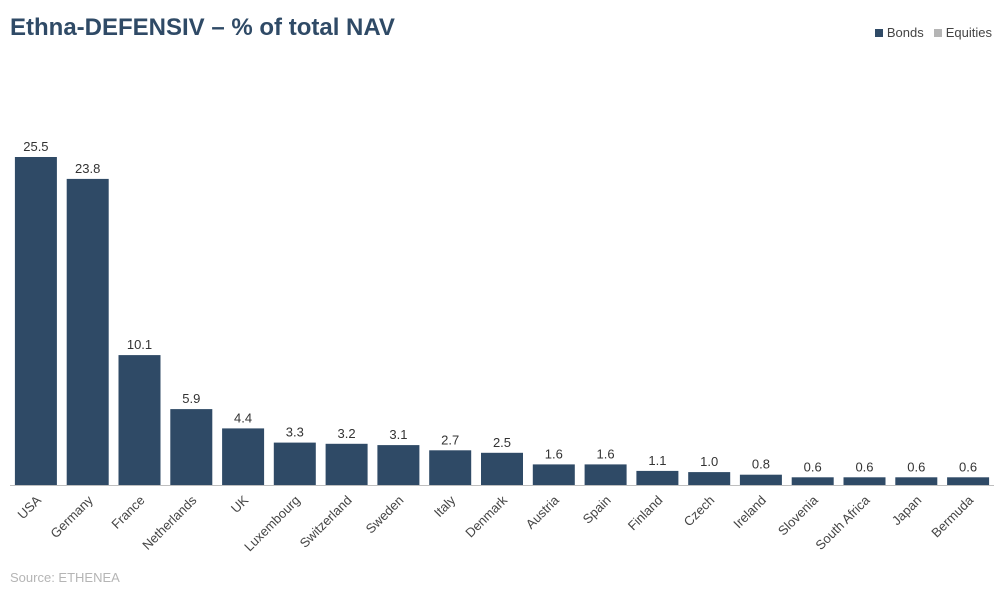  Describe the element at coordinates (243, 417) in the screenshot. I see `data-label: 4.4` at that location.